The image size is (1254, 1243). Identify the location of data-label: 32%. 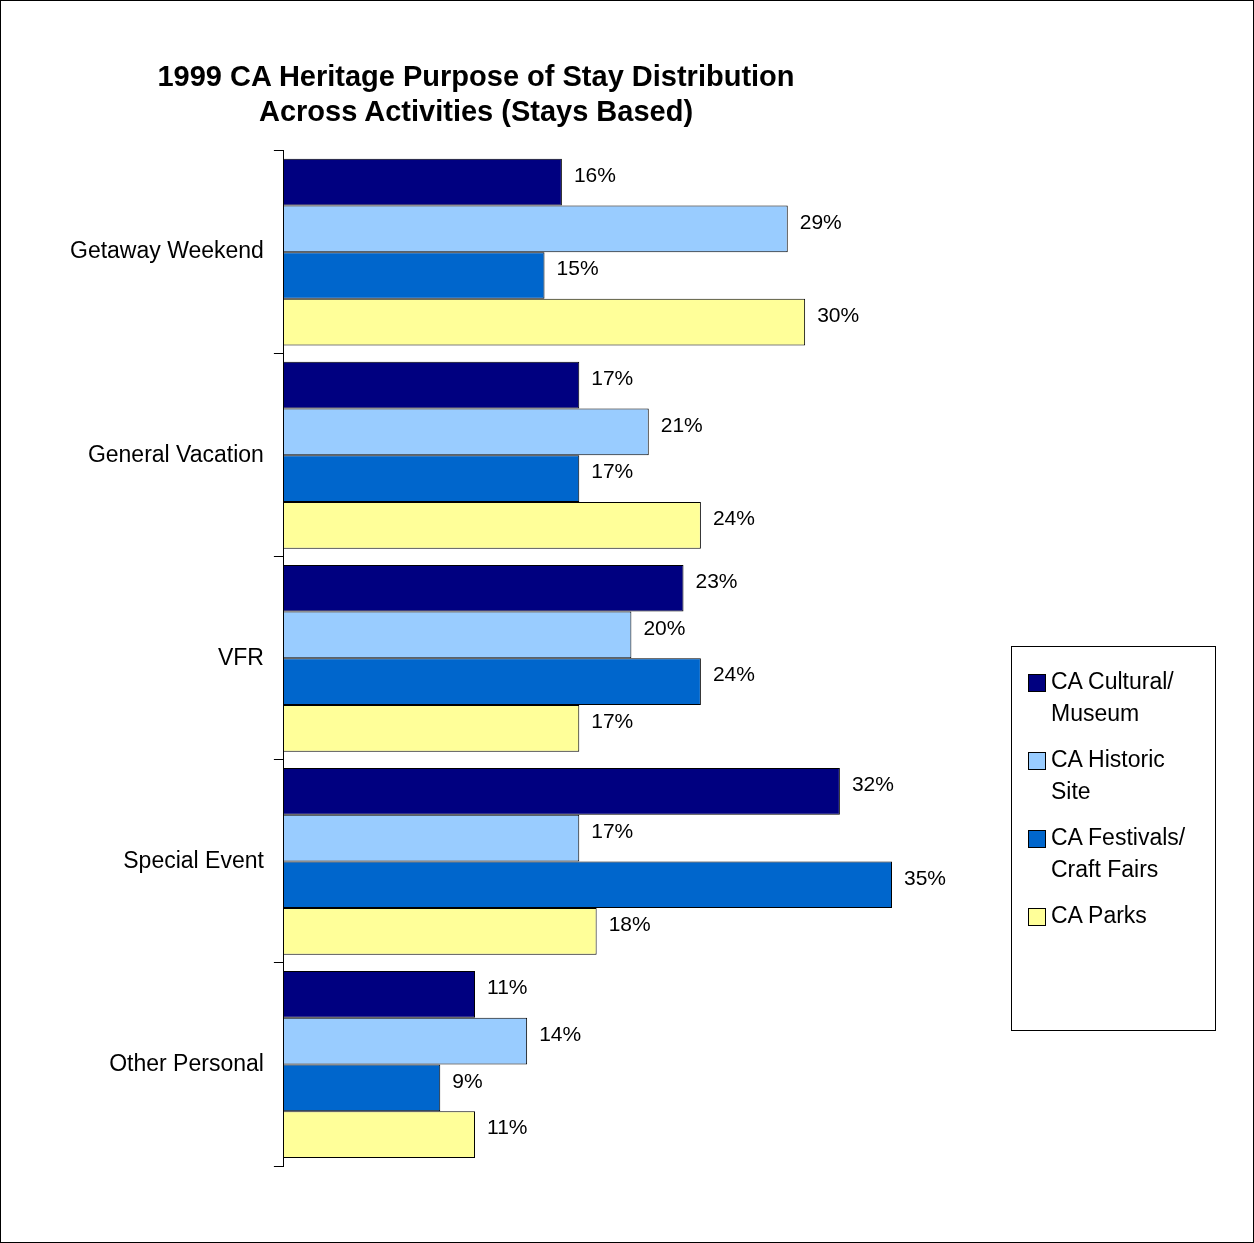
(872, 784).